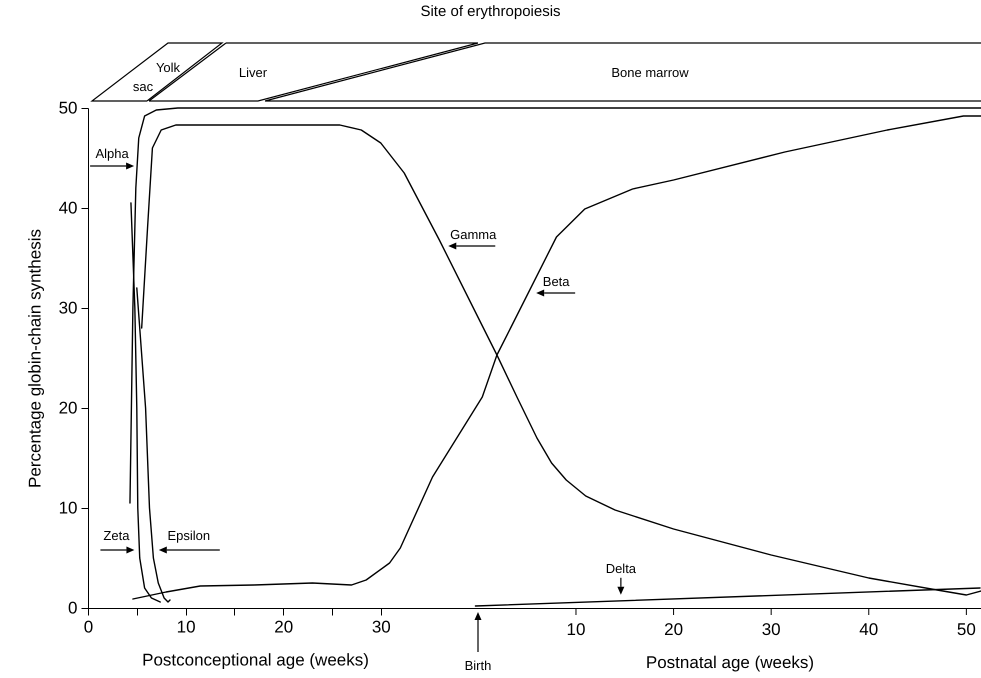  Describe the element at coordinates (188, 535) in the screenshot. I see `annotation: Epsilon` at that location.